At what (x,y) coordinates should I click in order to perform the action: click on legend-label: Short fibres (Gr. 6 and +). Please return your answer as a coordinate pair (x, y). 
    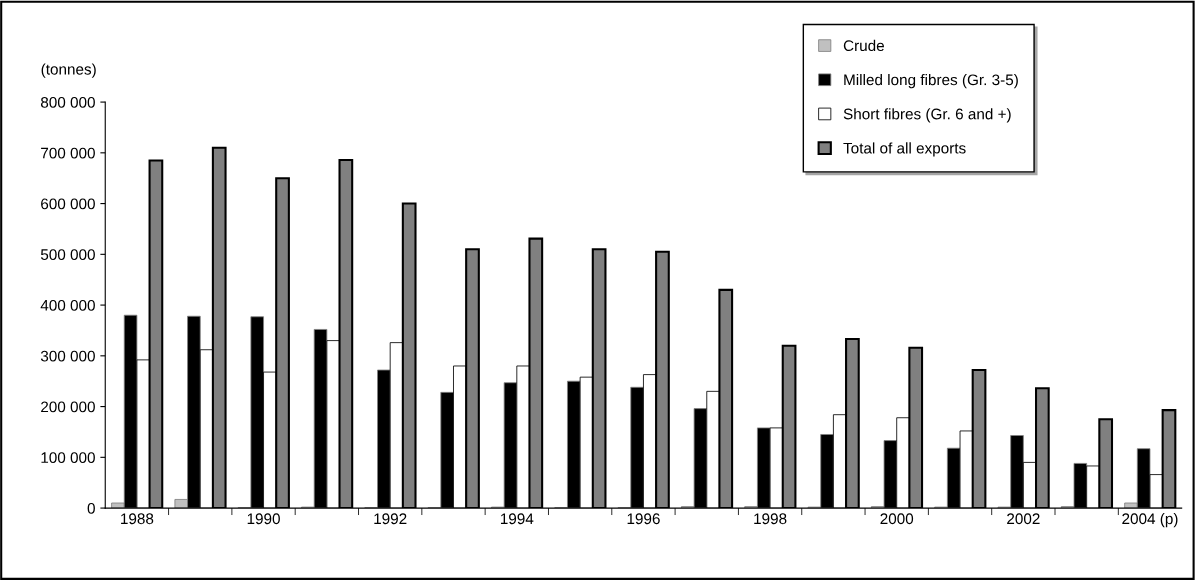
    Looking at the image, I should click on (927, 115).